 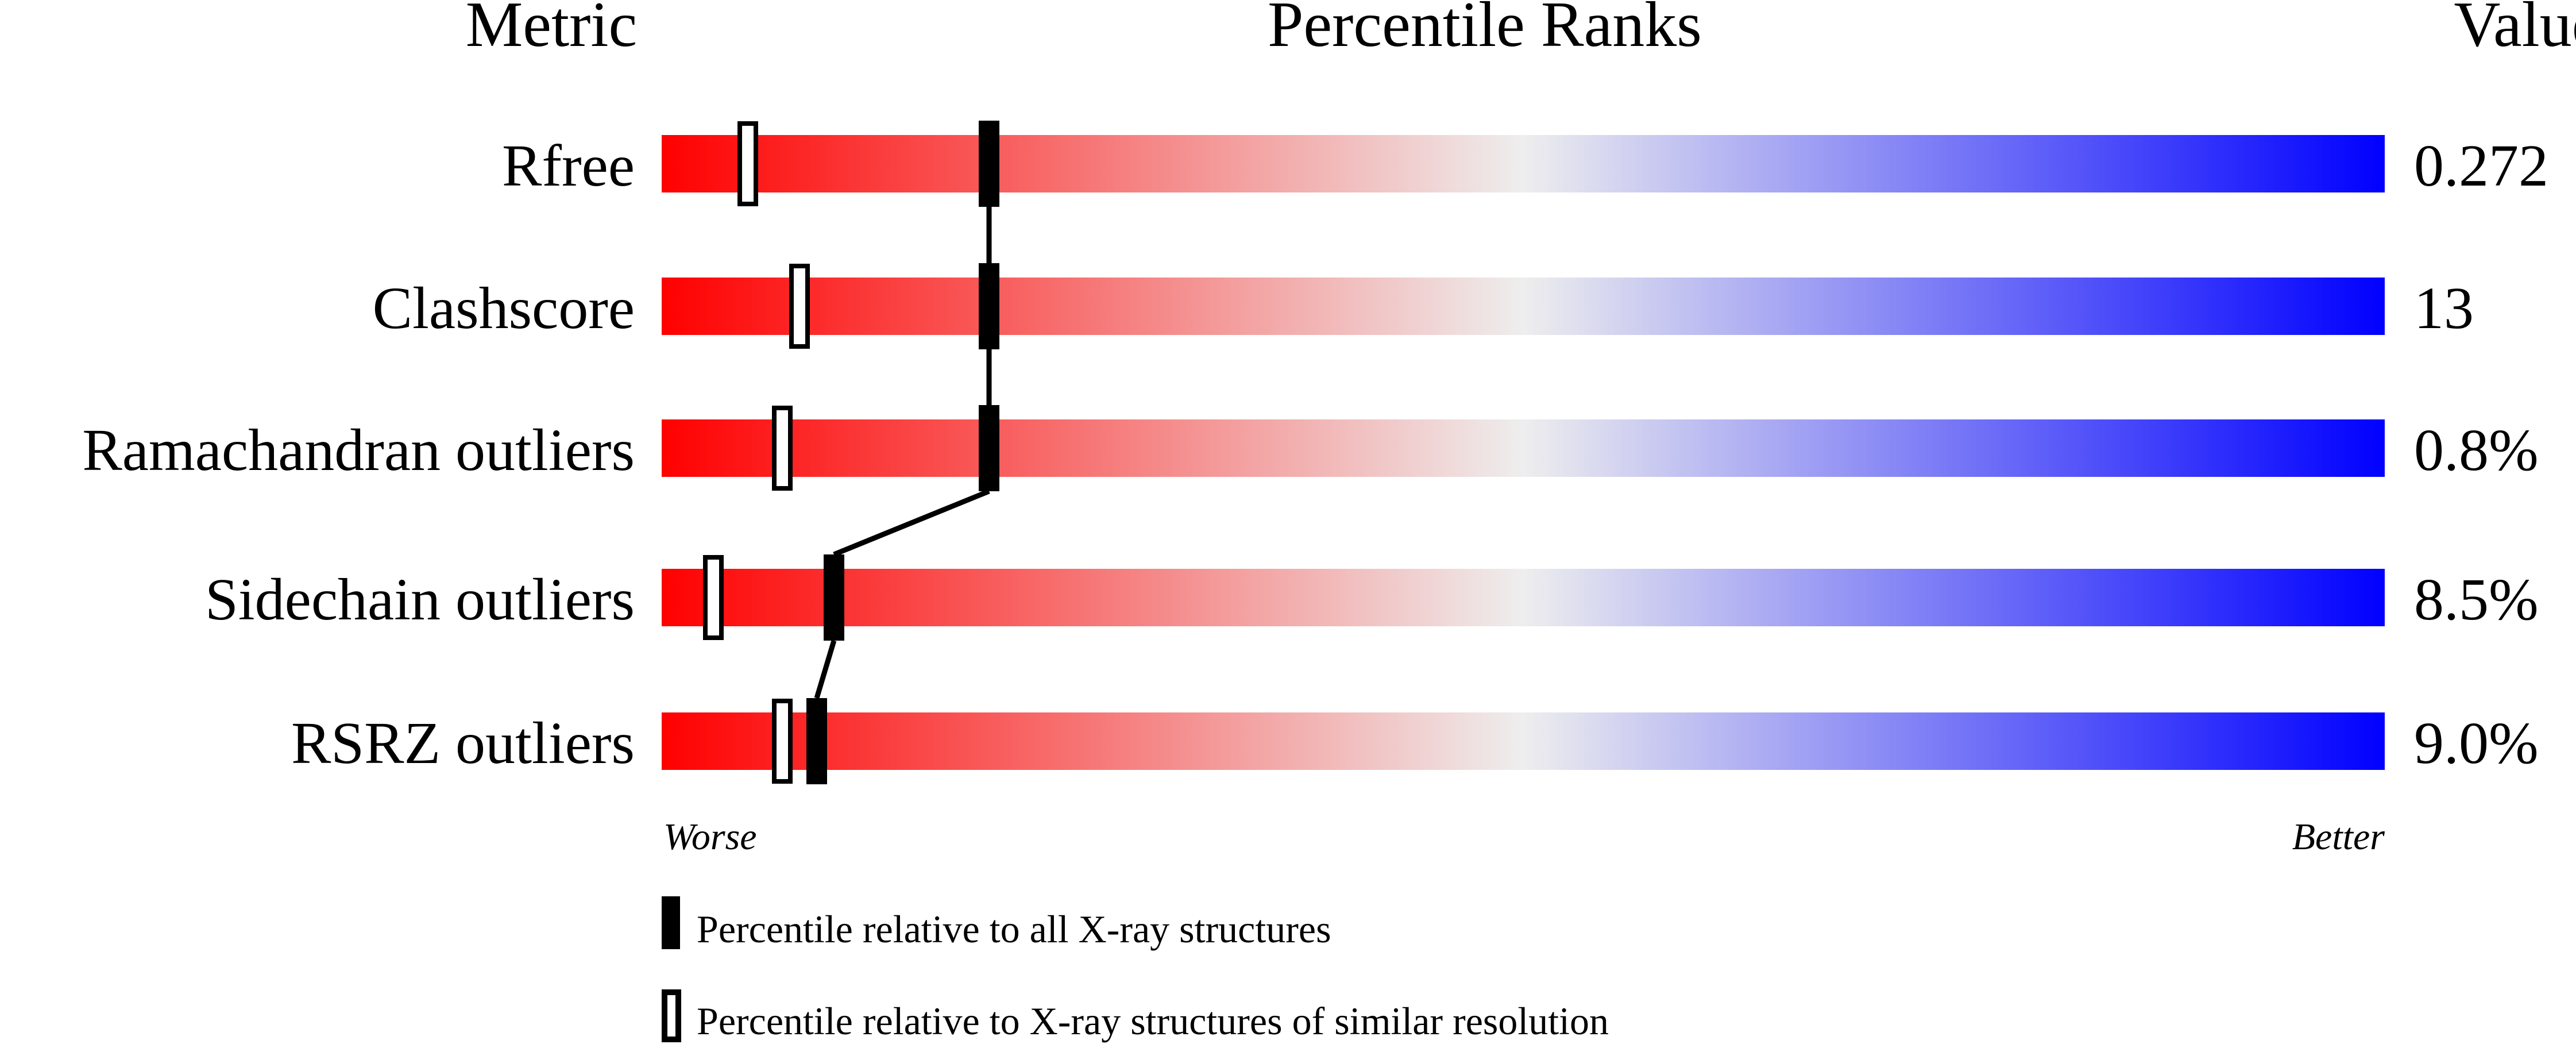 What do you see at coordinates (2476, 450) in the screenshot?
I see `metric-value: 0.8%` at bounding box center [2476, 450].